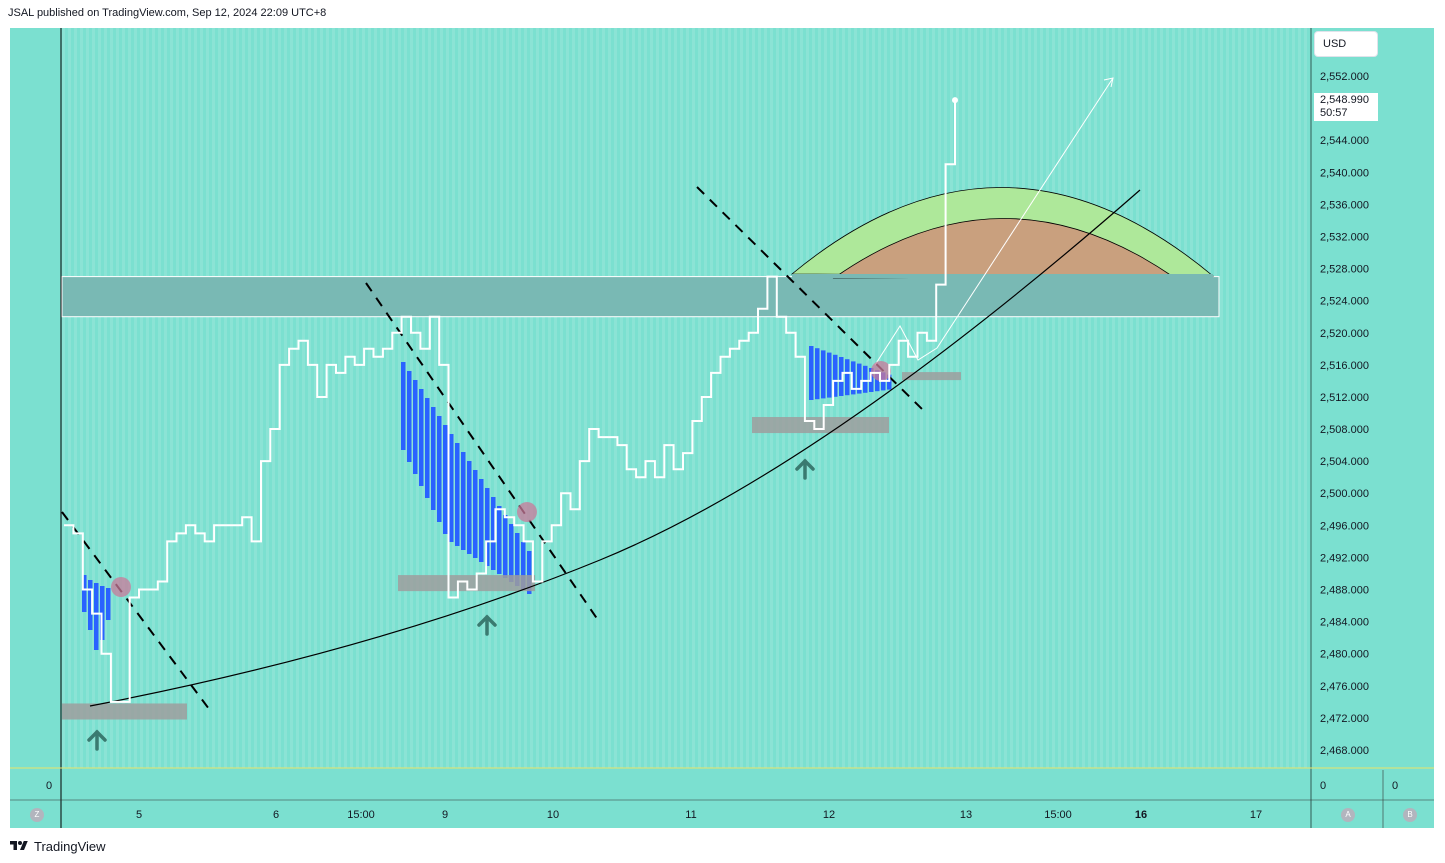 The image size is (1445, 863). Describe the element at coordinates (805, 469) in the screenshot. I see `up-arrow-icon` at that location.